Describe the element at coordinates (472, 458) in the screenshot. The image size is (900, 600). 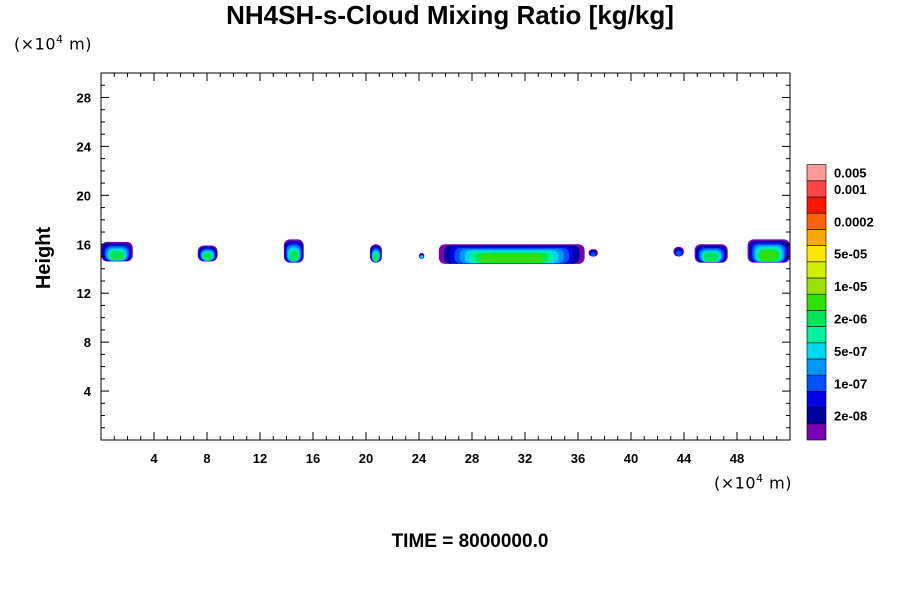
I see `x-tick-label: 28` at that location.